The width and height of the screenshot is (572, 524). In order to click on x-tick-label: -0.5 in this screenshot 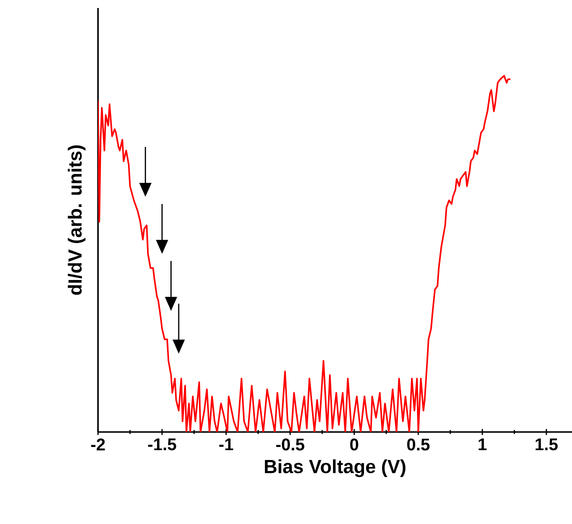, I will do `click(290, 444)`.